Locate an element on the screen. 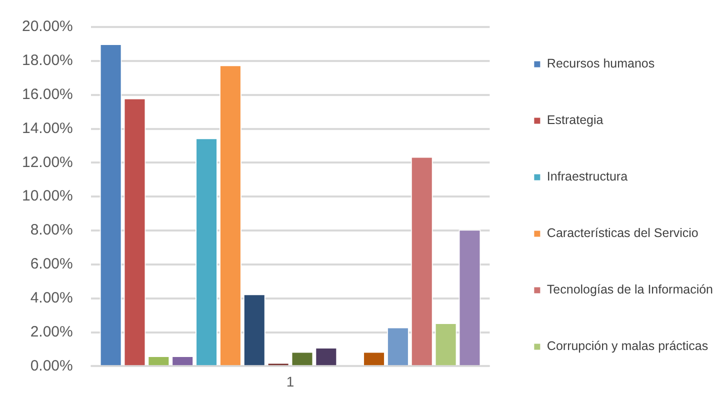 The width and height of the screenshot is (725, 403). legend-label: Tecnologías de la Información is located at coordinates (630, 289).